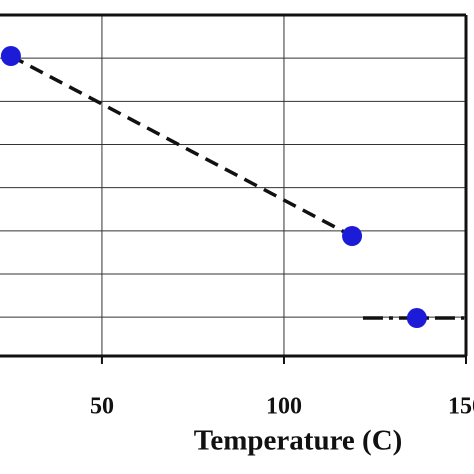 The image size is (474, 474). Describe the element at coordinates (284, 407) in the screenshot. I see `x-tick-label: 100` at that location.